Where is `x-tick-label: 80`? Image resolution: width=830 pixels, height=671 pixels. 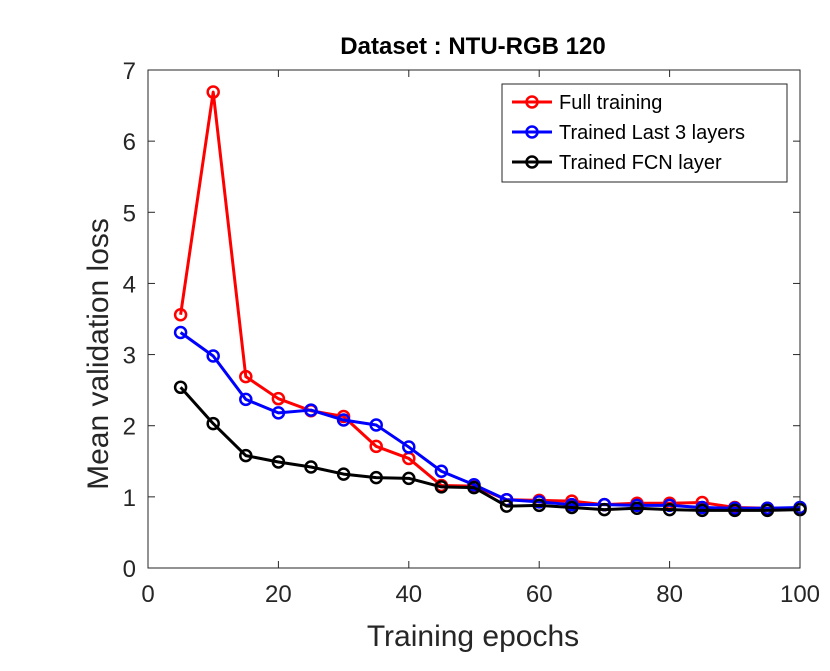
x-tick-label: 80 is located at coordinates (669, 594).